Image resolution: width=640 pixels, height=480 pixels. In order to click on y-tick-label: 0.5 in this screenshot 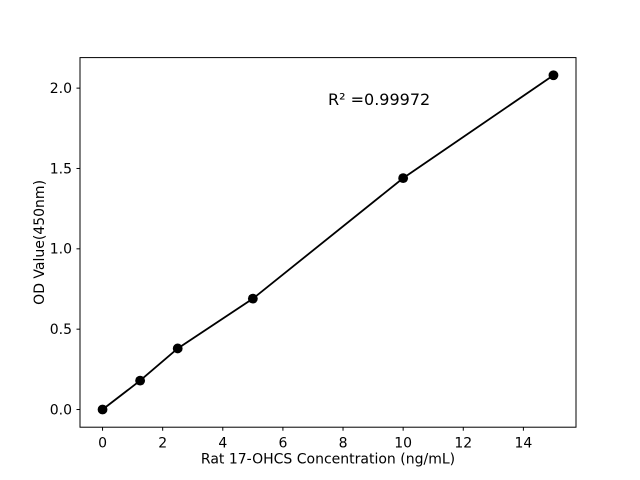, I will do `click(61, 330)`.